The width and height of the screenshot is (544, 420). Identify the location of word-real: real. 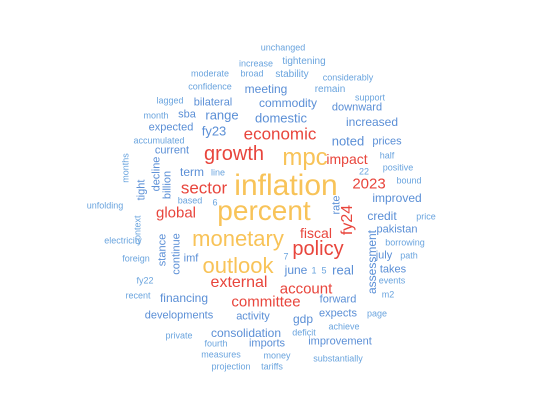
(343, 270).